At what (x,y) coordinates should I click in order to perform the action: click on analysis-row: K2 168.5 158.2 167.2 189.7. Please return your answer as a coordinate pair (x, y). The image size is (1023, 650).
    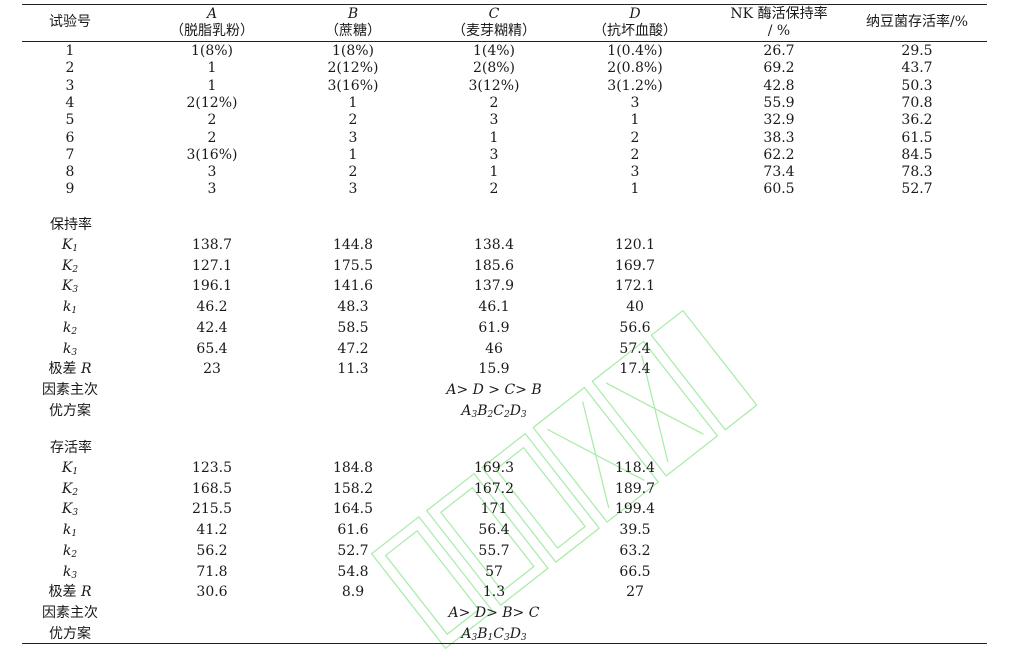
    Looking at the image, I should click on (511, 489).